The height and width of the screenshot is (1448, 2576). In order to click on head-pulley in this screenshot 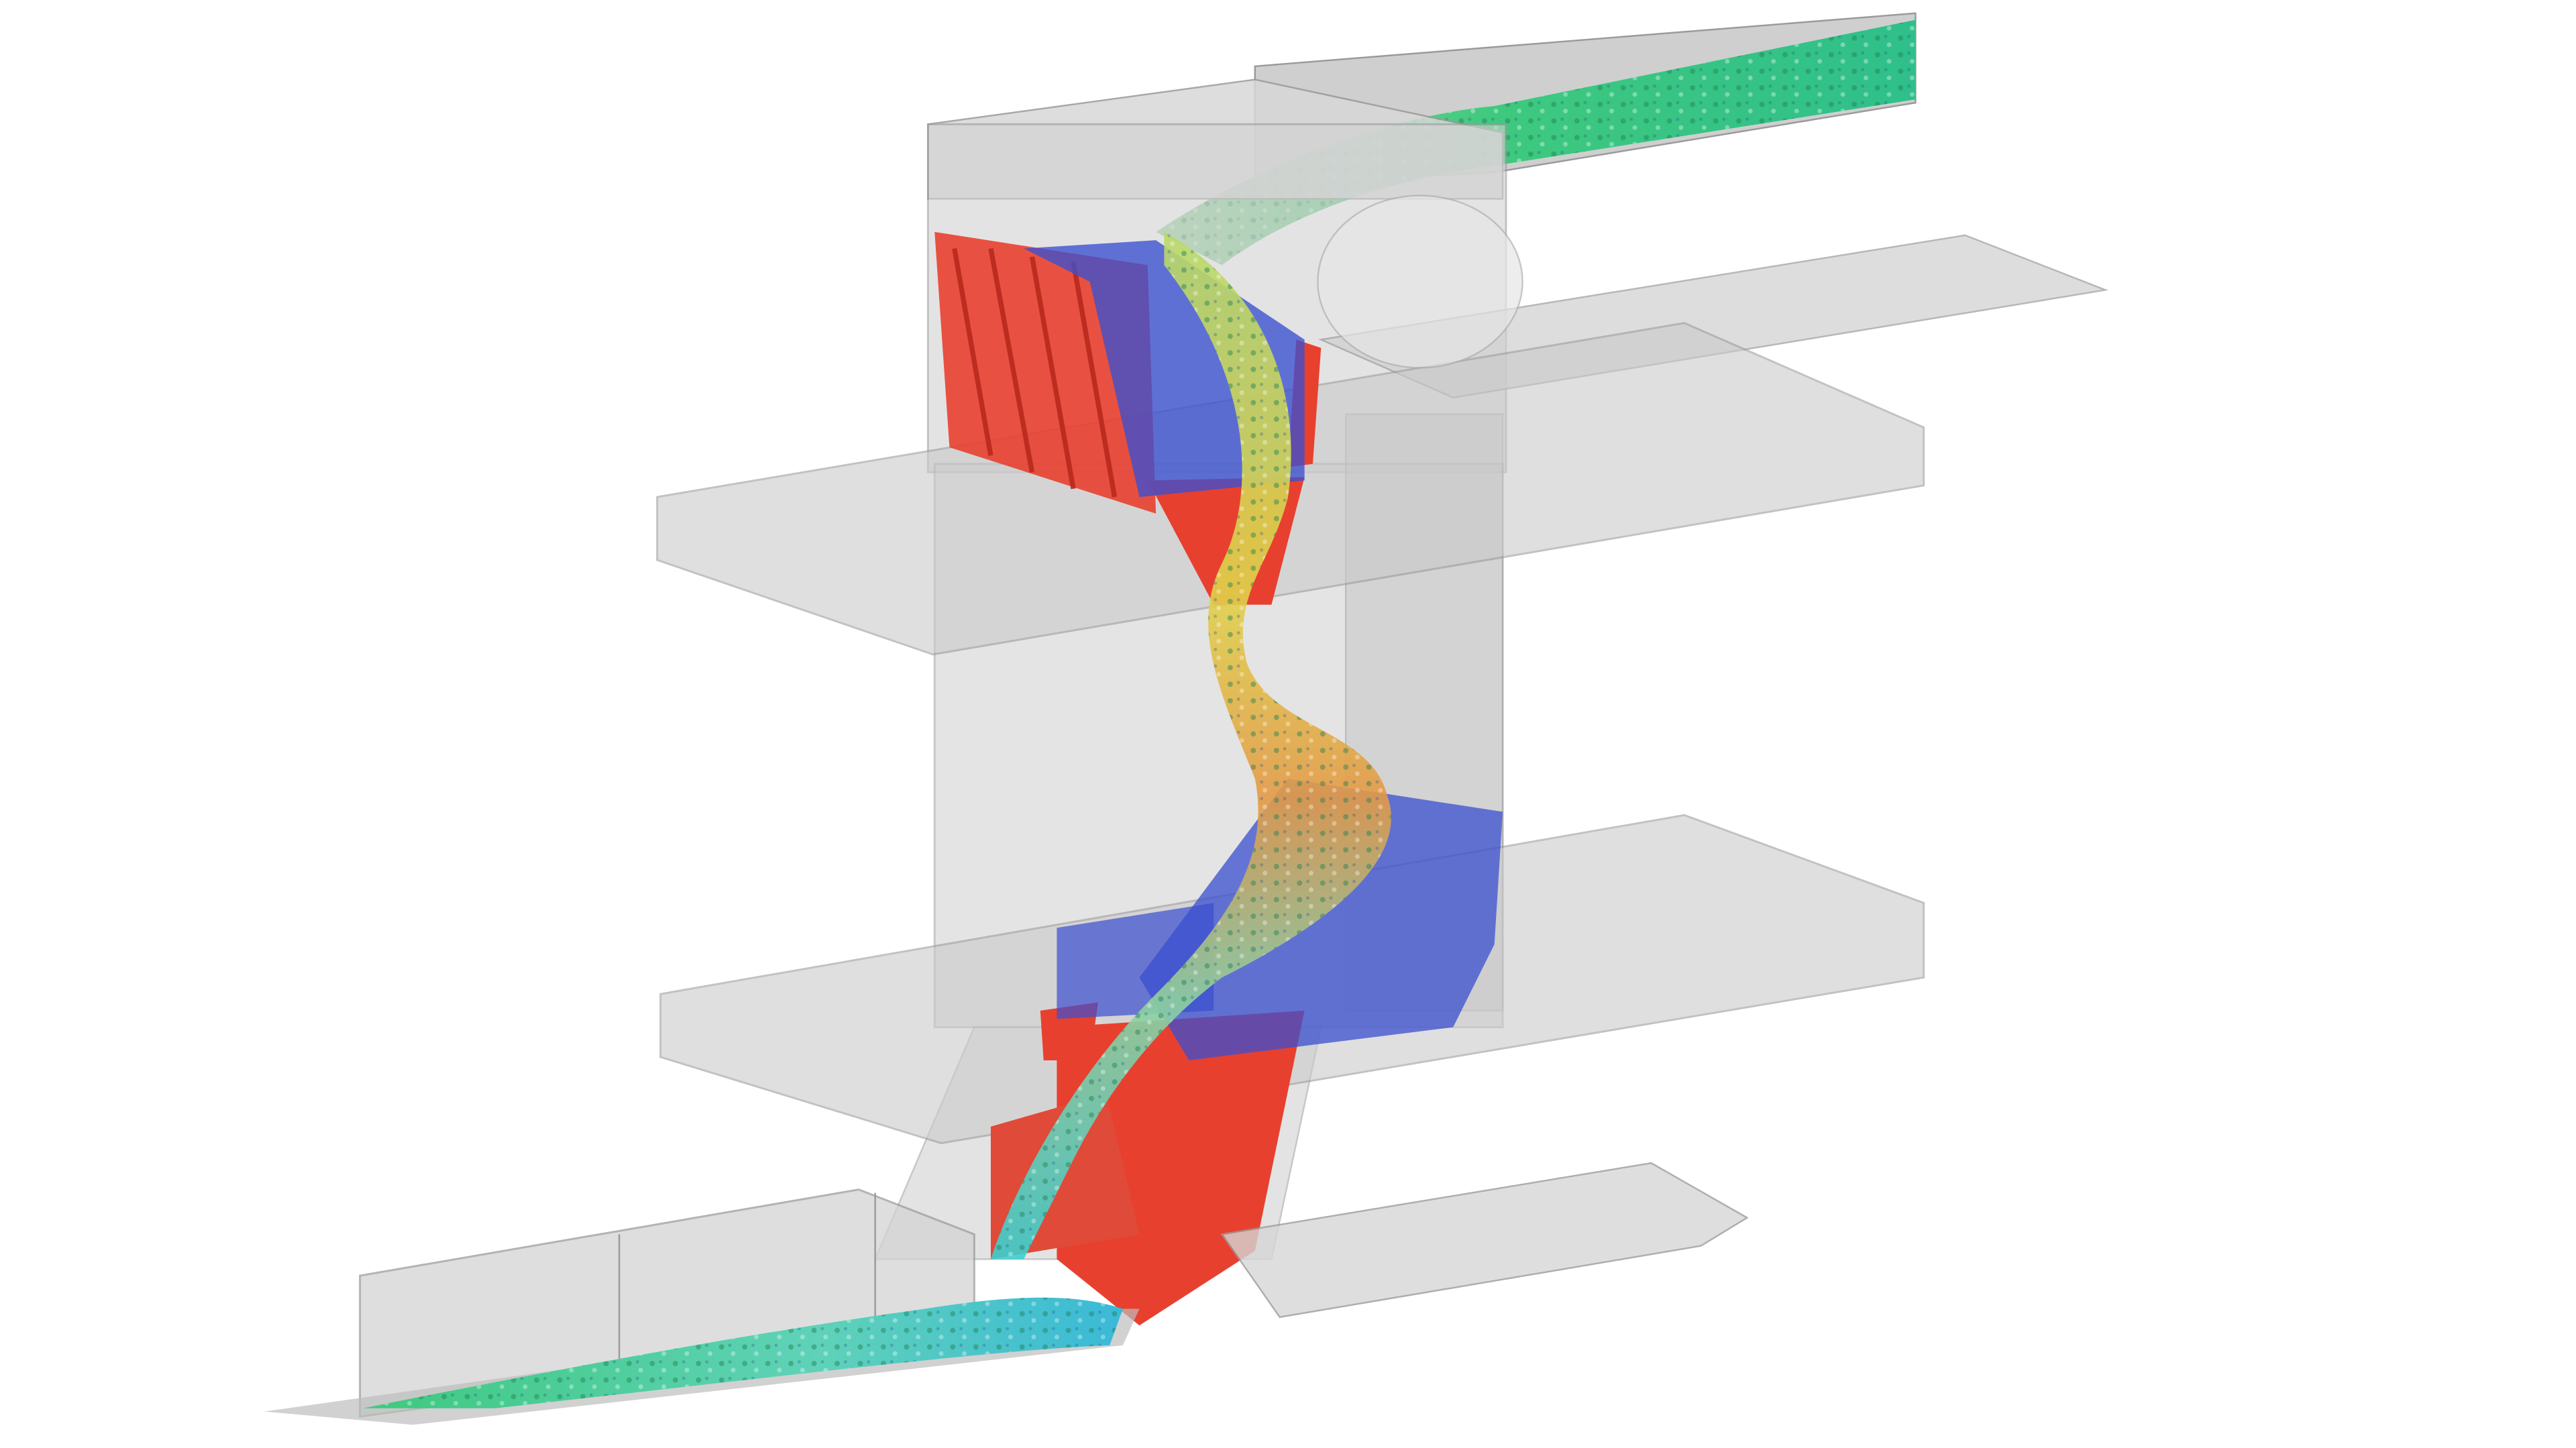, I will do `click(1420, 281)`.